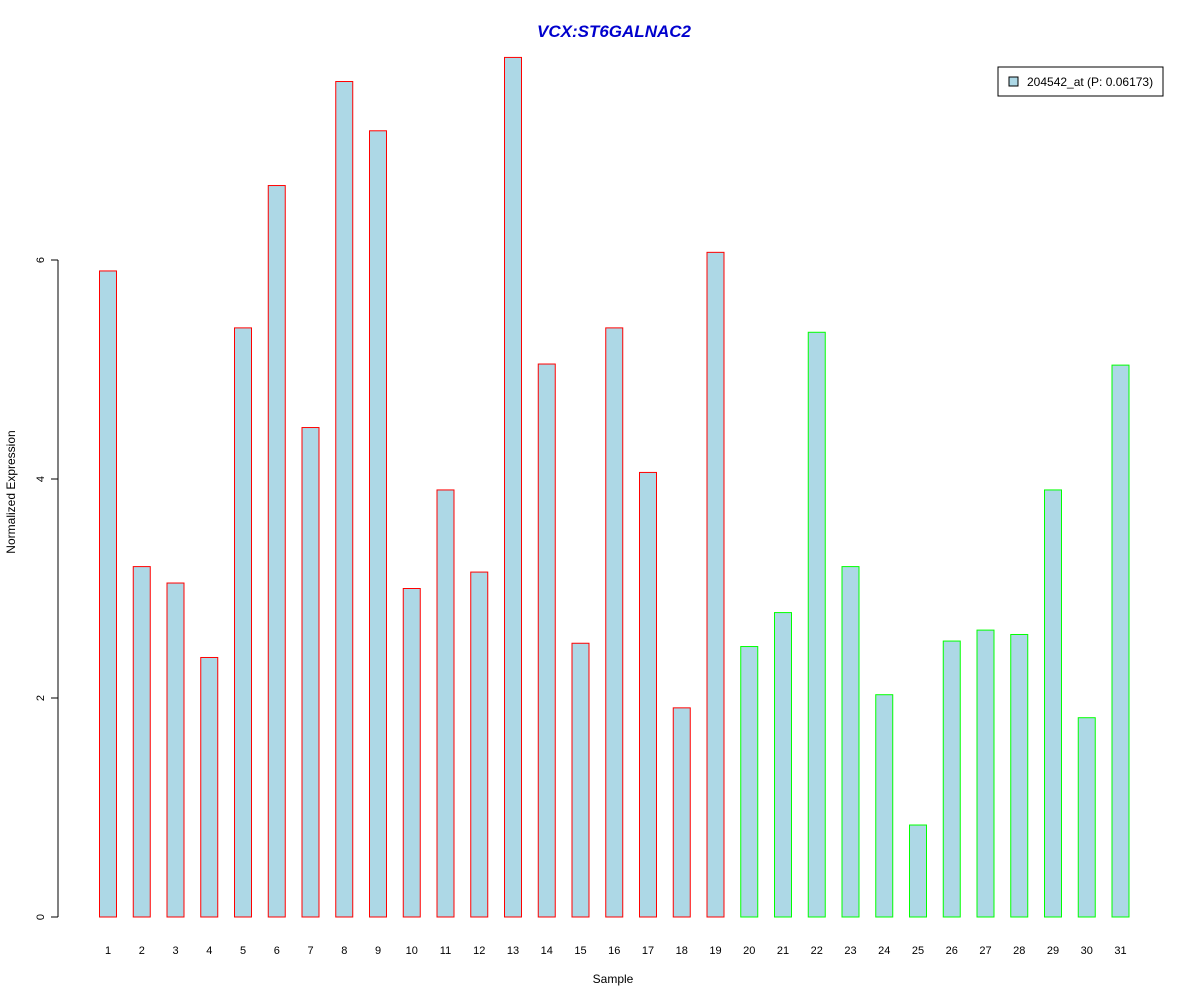 The width and height of the screenshot is (1200, 1000). I want to click on x-tick-label: 6, so click(277, 951).